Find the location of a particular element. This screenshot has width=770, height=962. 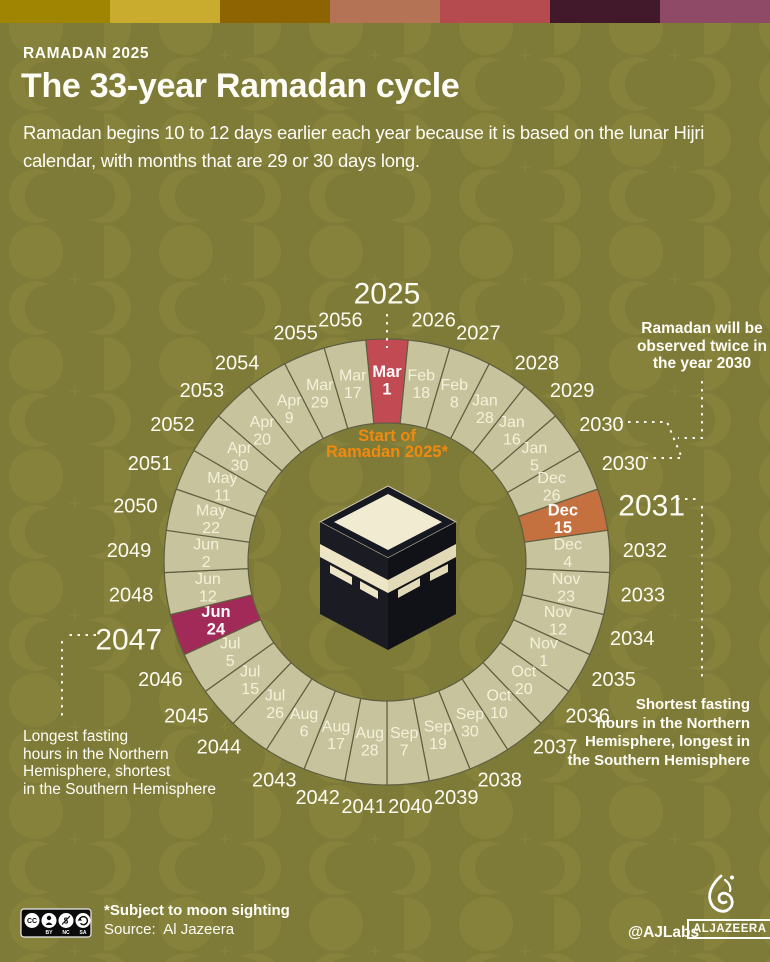

date-label-2027-Feb8: Feb 8 is located at coordinates (454, 394).